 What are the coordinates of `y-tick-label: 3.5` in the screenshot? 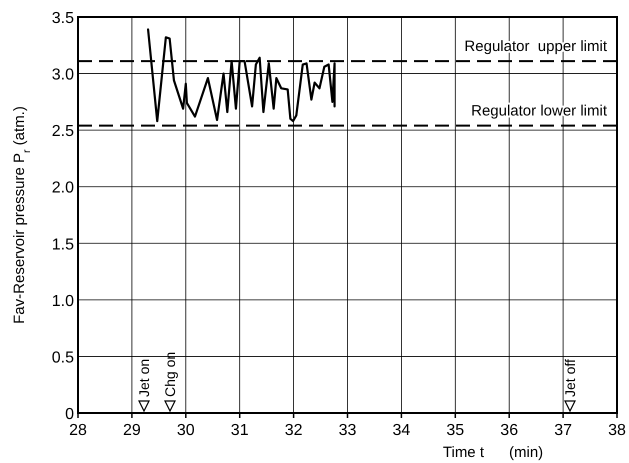 It's located at (63, 18).